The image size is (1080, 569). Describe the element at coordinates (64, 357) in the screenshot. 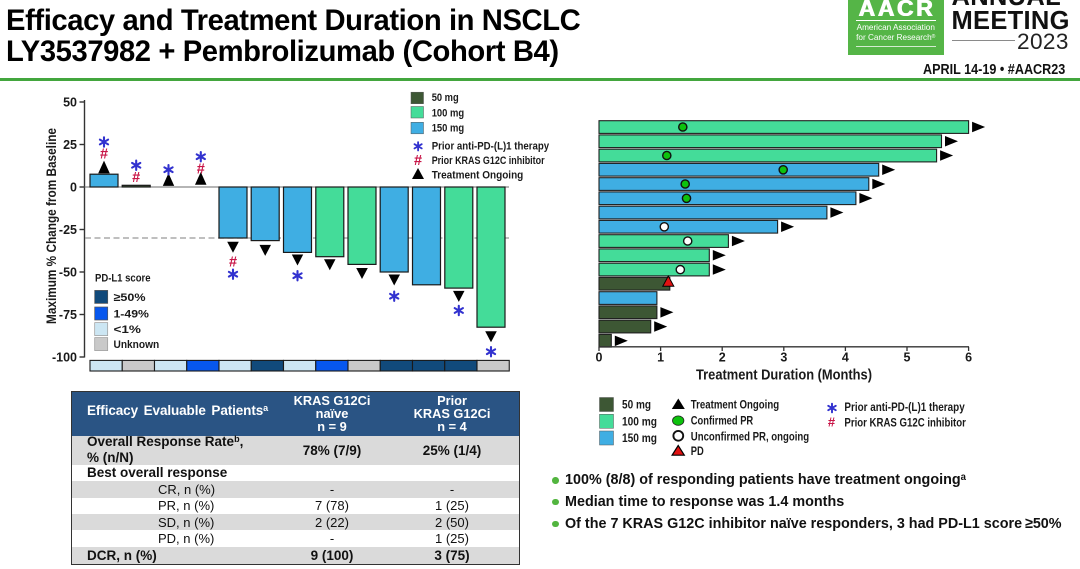

I see `svg-text: -100` at that location.